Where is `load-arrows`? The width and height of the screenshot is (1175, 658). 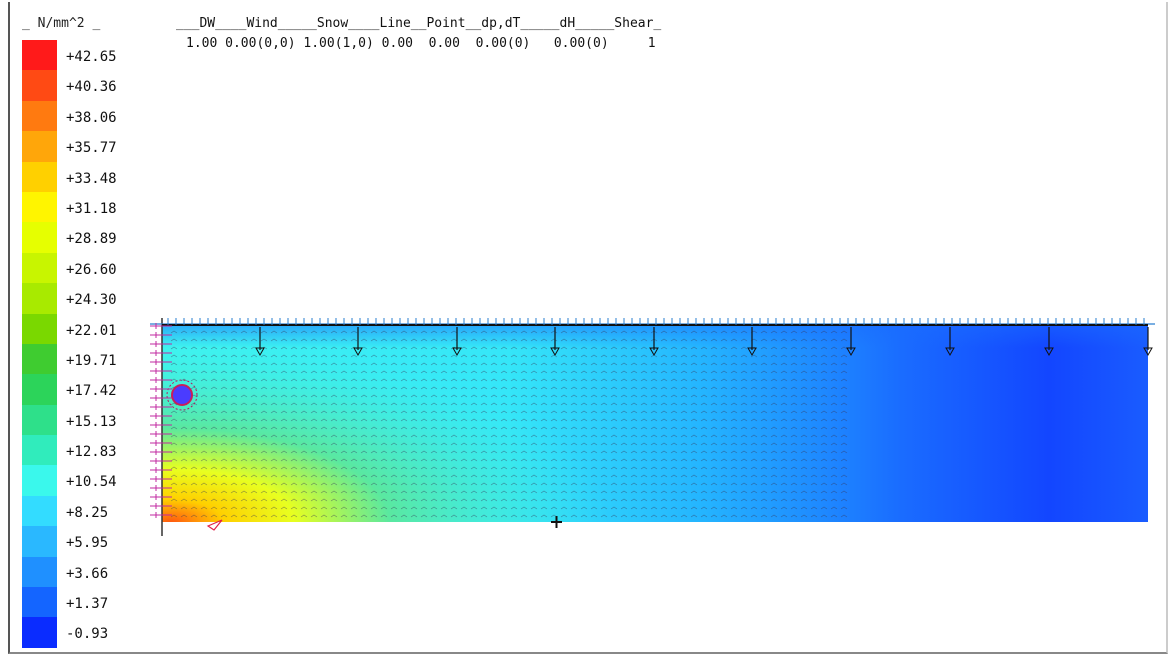
load-arrows is located at coordinates (704, 342).